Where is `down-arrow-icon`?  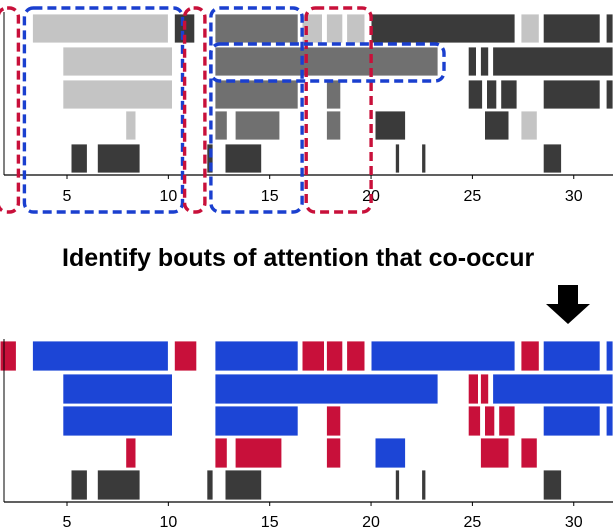
down-arrow-icon is located at coordinates (568, 304).